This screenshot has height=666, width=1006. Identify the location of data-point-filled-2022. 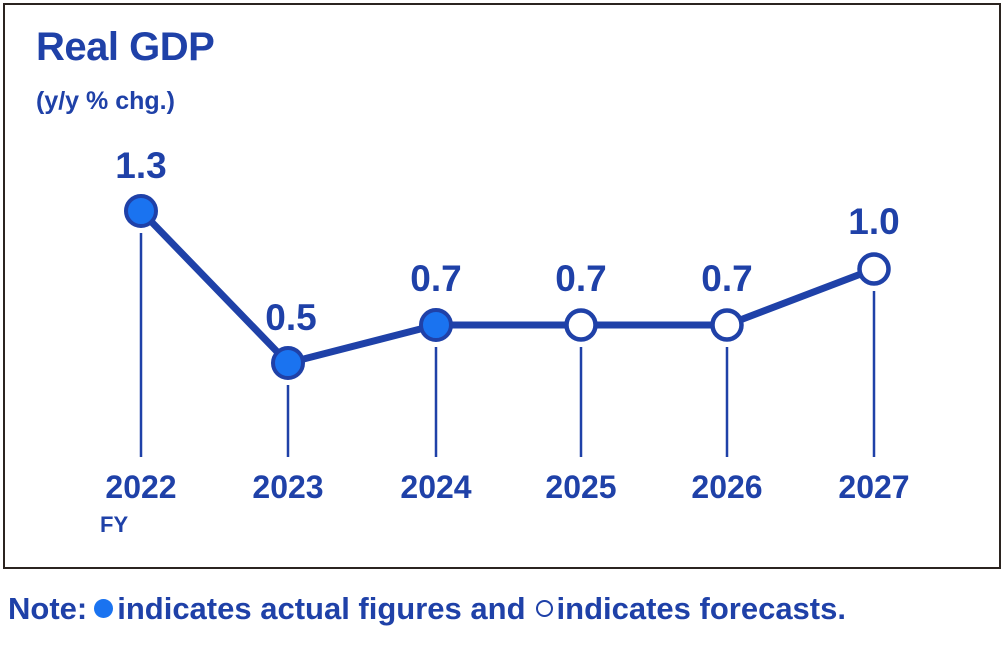
(141, 211).